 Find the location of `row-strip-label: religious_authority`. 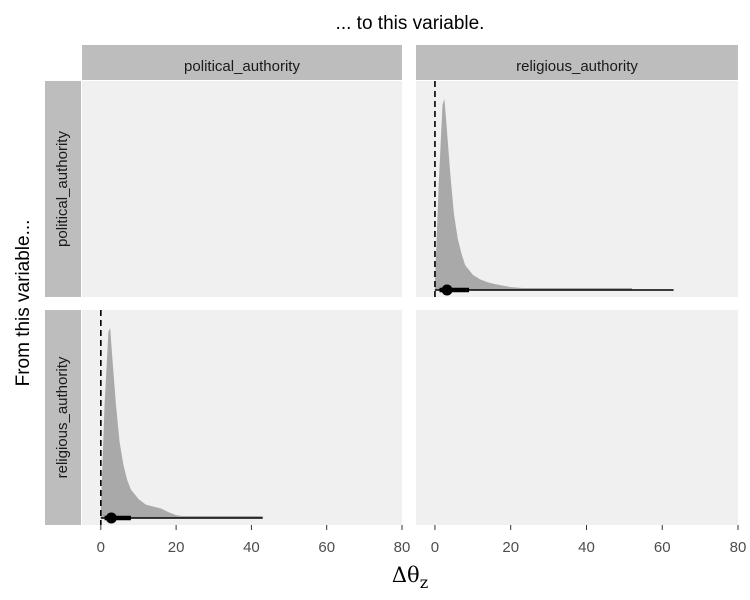

row-strip-label: religious_authority is located at coordinates (62, 417).